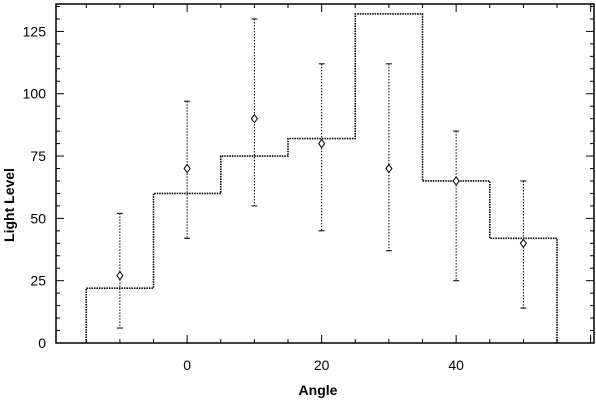  Describe the element at coordinates (187, 365) in the screenshot. I see `x-tick-label: 0` at that location.